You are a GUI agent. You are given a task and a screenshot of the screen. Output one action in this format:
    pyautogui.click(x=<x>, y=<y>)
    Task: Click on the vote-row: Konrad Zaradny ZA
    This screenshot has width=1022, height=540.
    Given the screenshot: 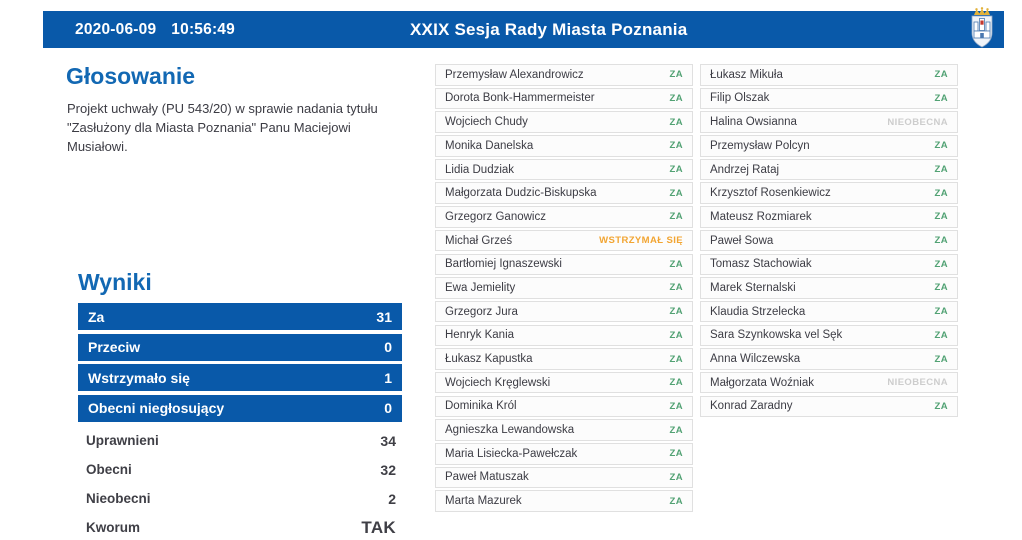 What is the action you would take?
    pyautogui.click(x=829, y=406)
    